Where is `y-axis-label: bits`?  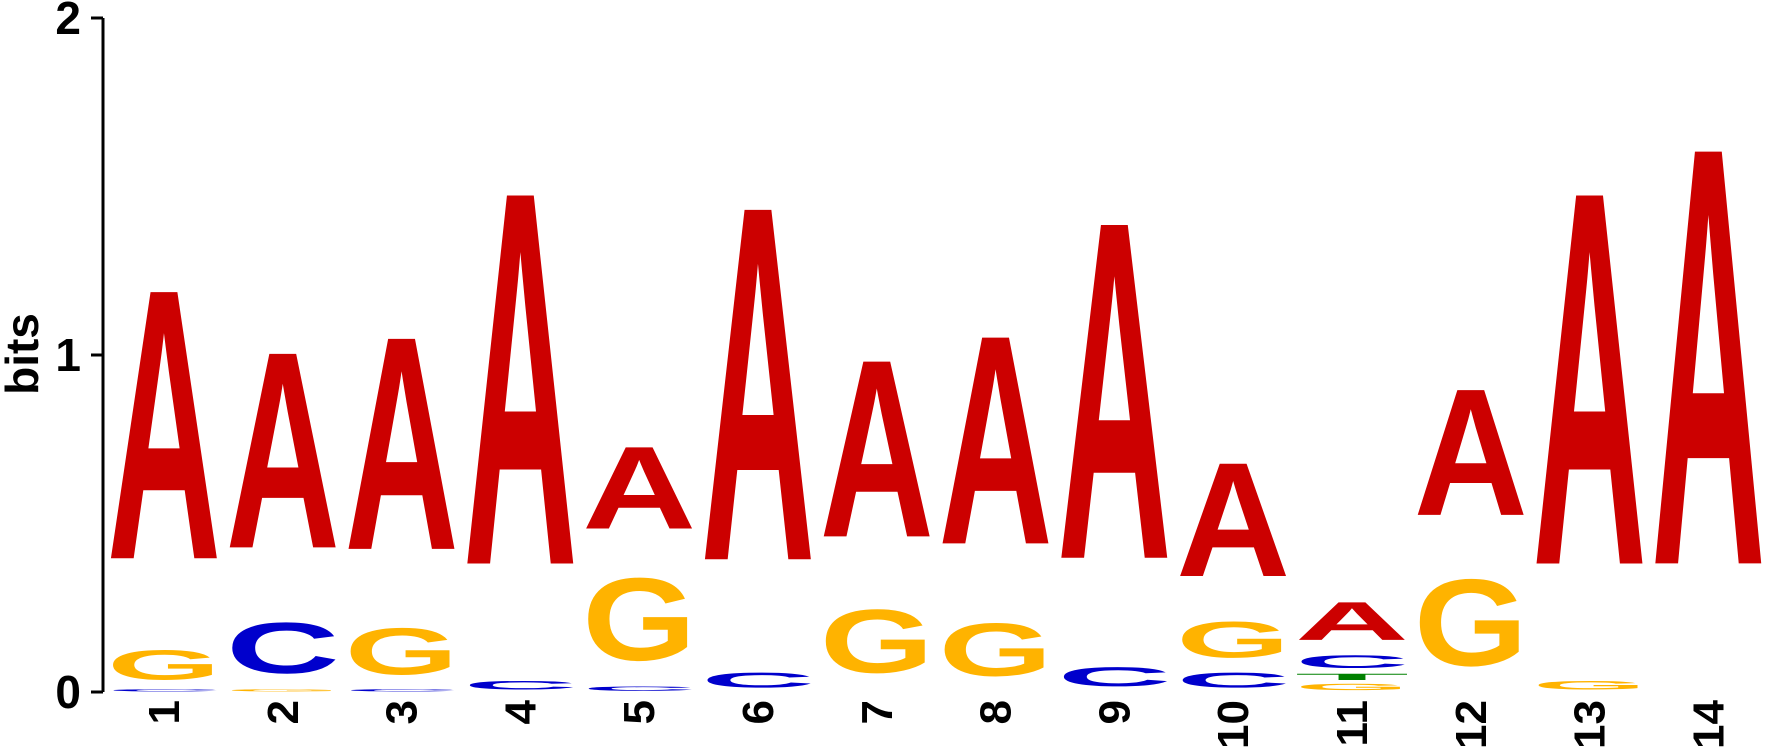
y-axis-label: bits is located at coordinates (24, 354).